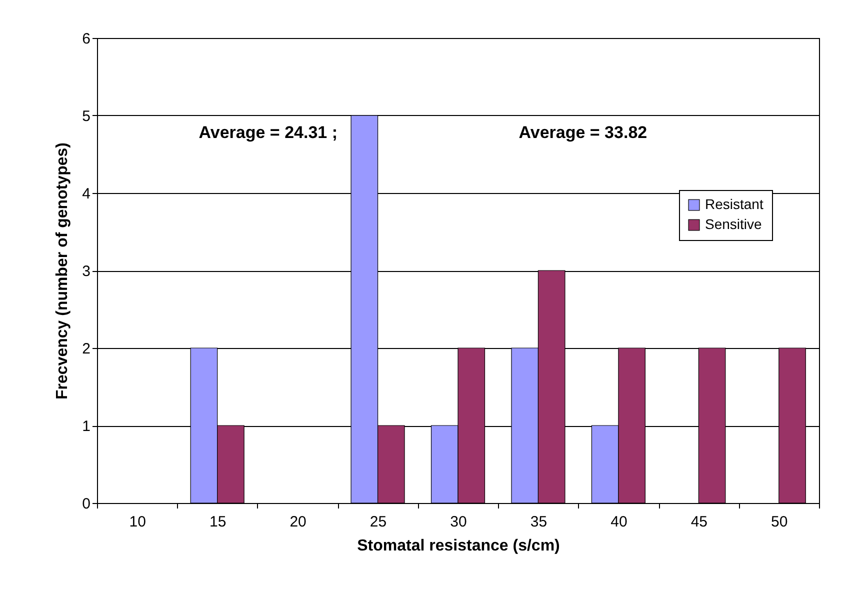 The image size is (849, 603). Describe the element at coordinates (137, 522) in the screenshot. I see `x-tick-label: 10` at that location.